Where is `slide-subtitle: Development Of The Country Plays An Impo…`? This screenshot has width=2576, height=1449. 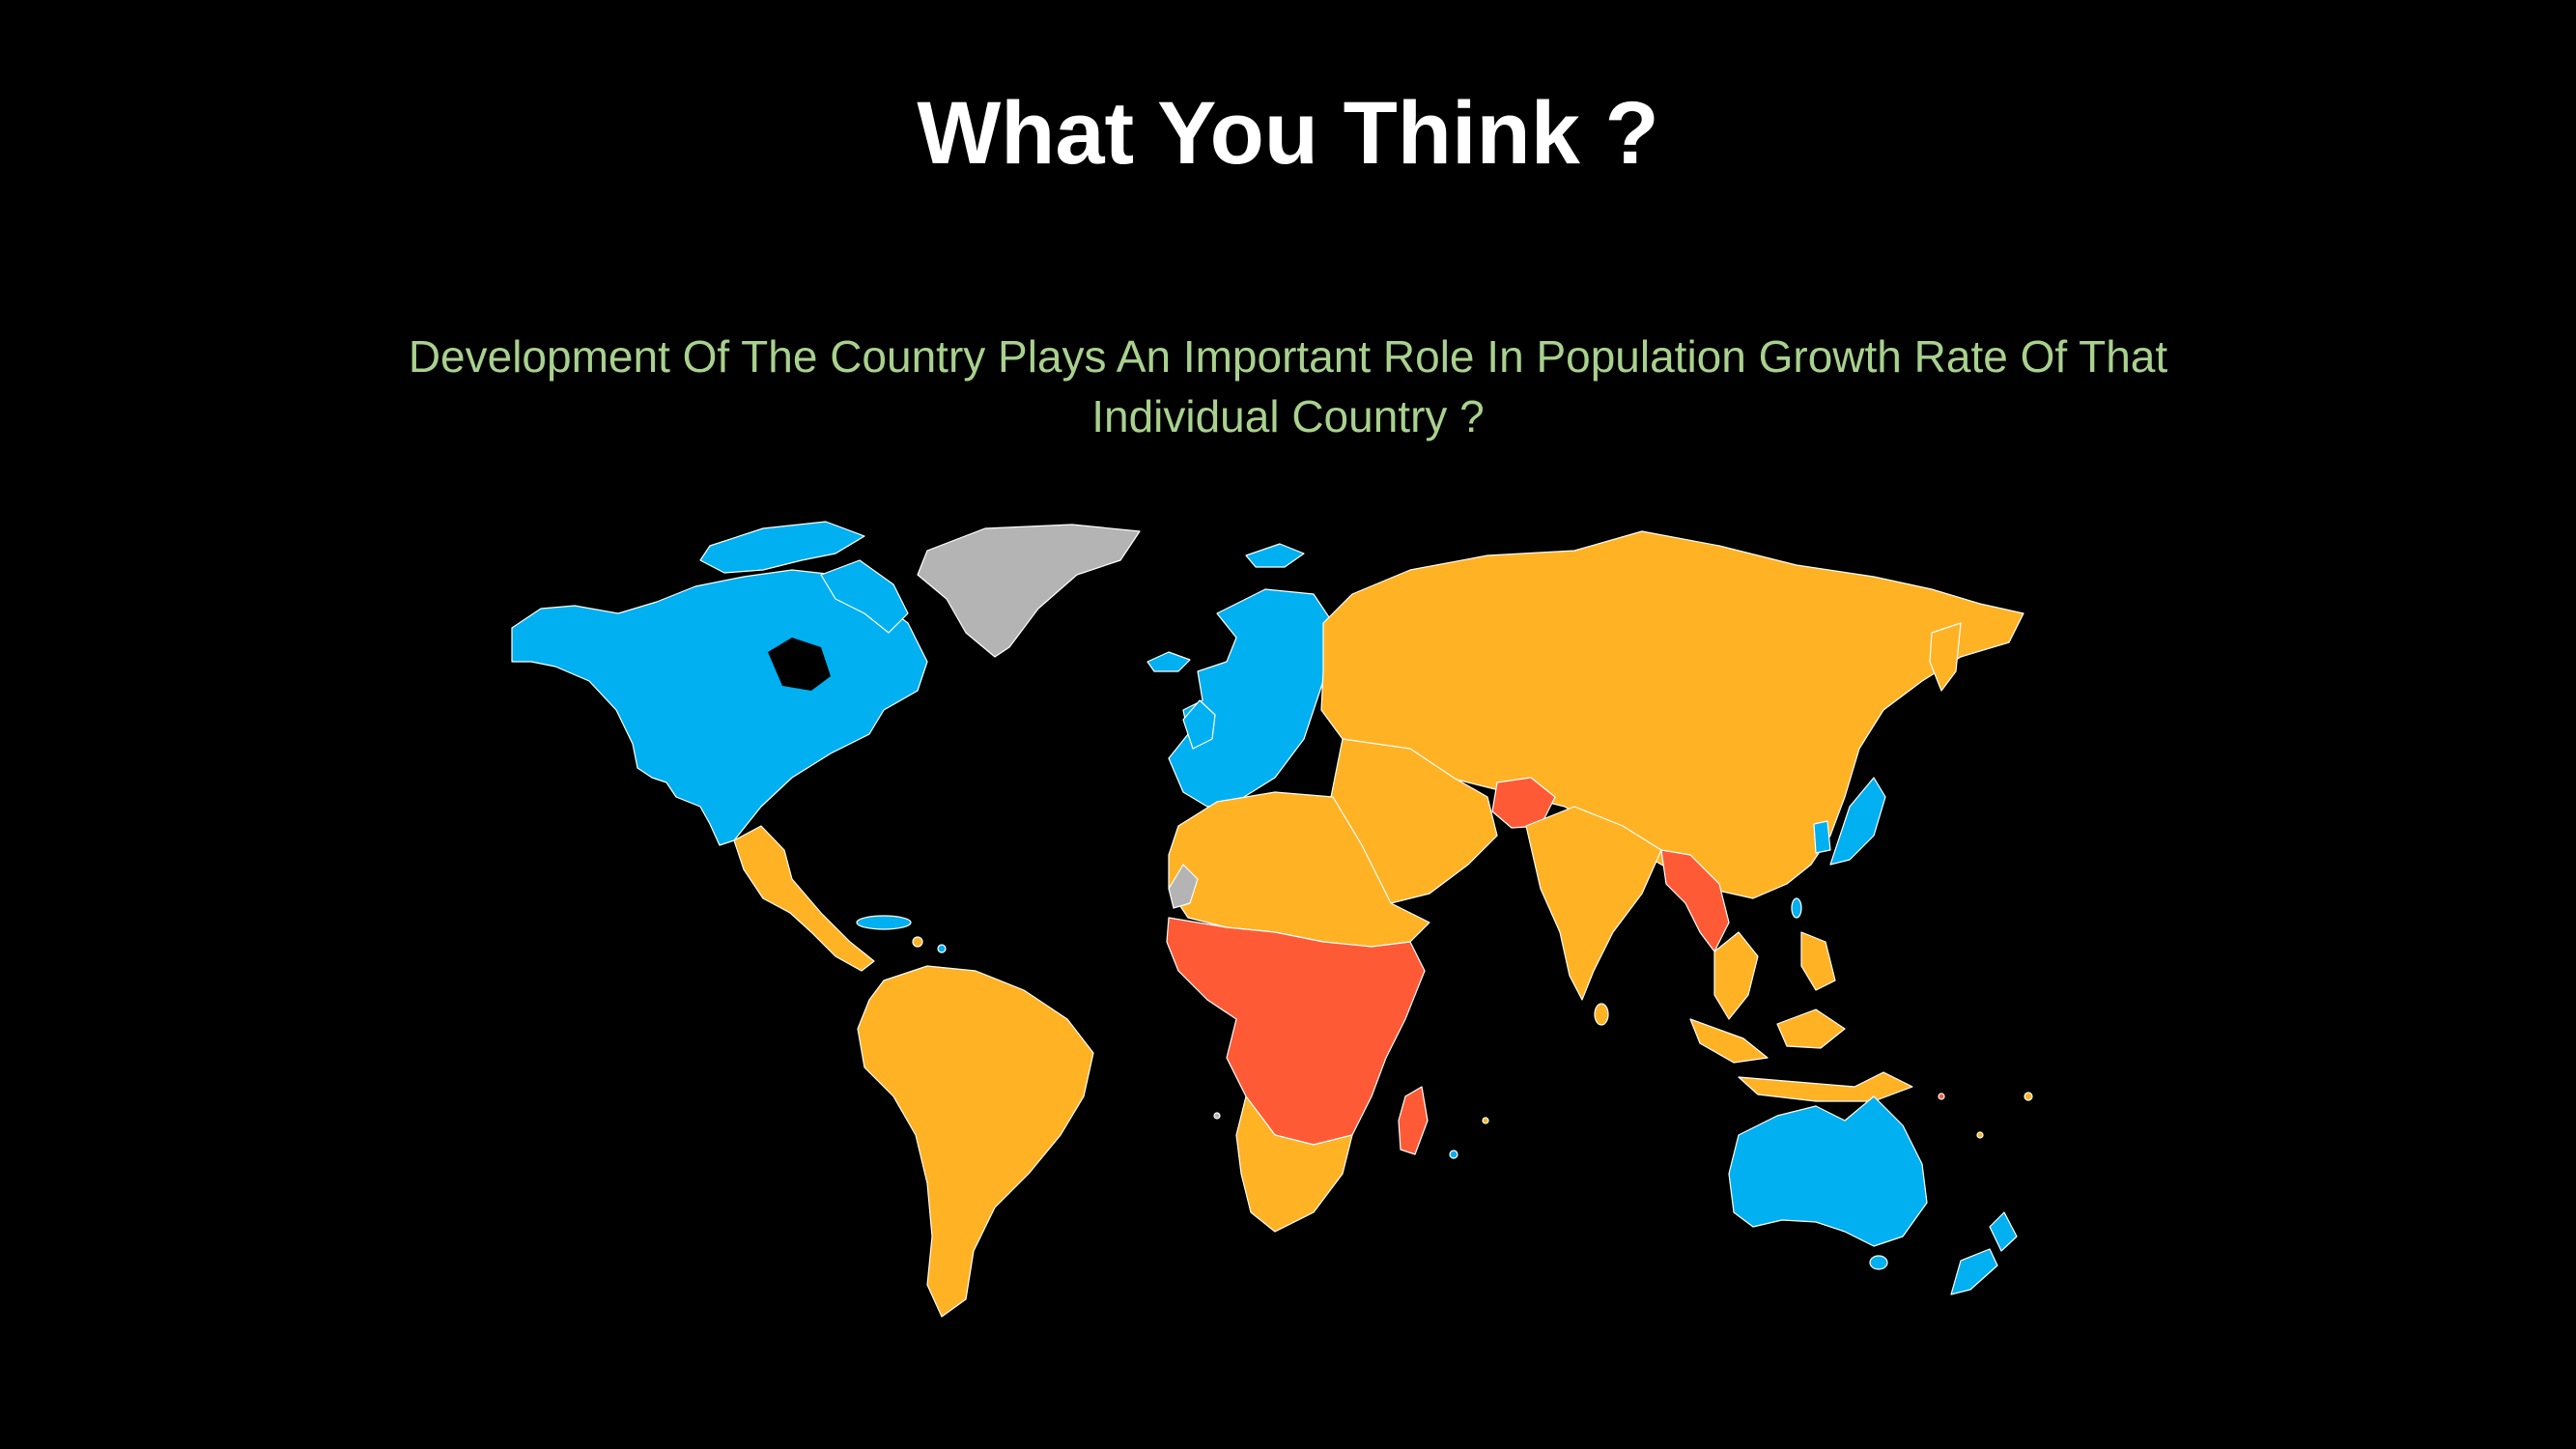 slide-subtitle: Development Of The Country Plays An Impo… is located at coordinates (1288, 386).